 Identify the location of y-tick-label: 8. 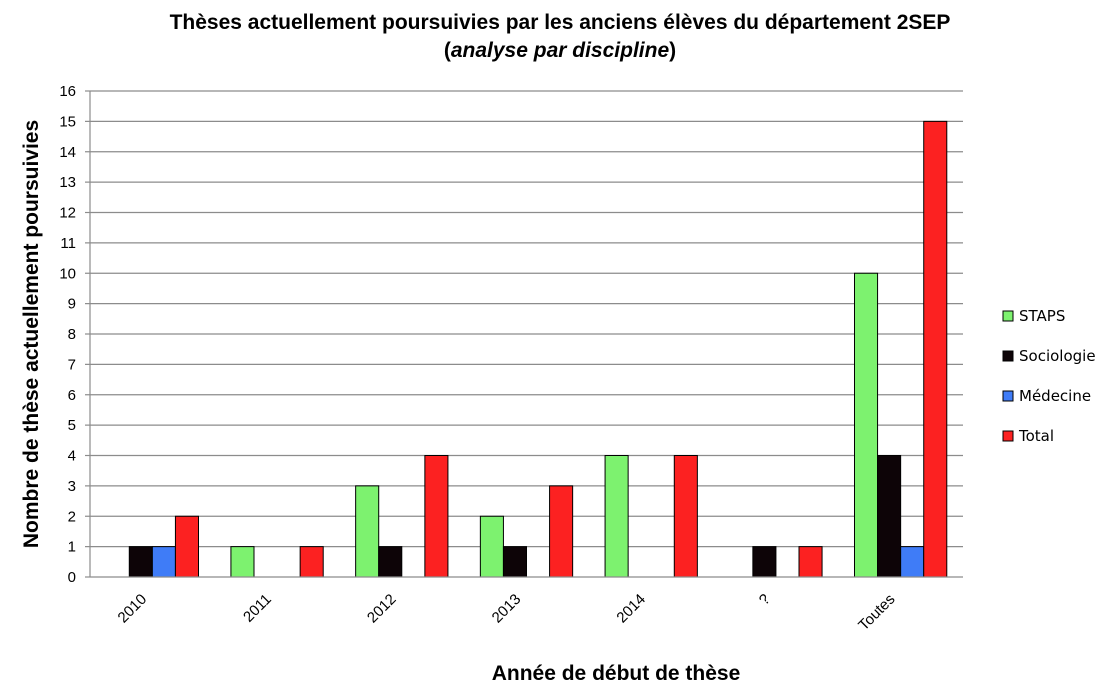
(72, 334).